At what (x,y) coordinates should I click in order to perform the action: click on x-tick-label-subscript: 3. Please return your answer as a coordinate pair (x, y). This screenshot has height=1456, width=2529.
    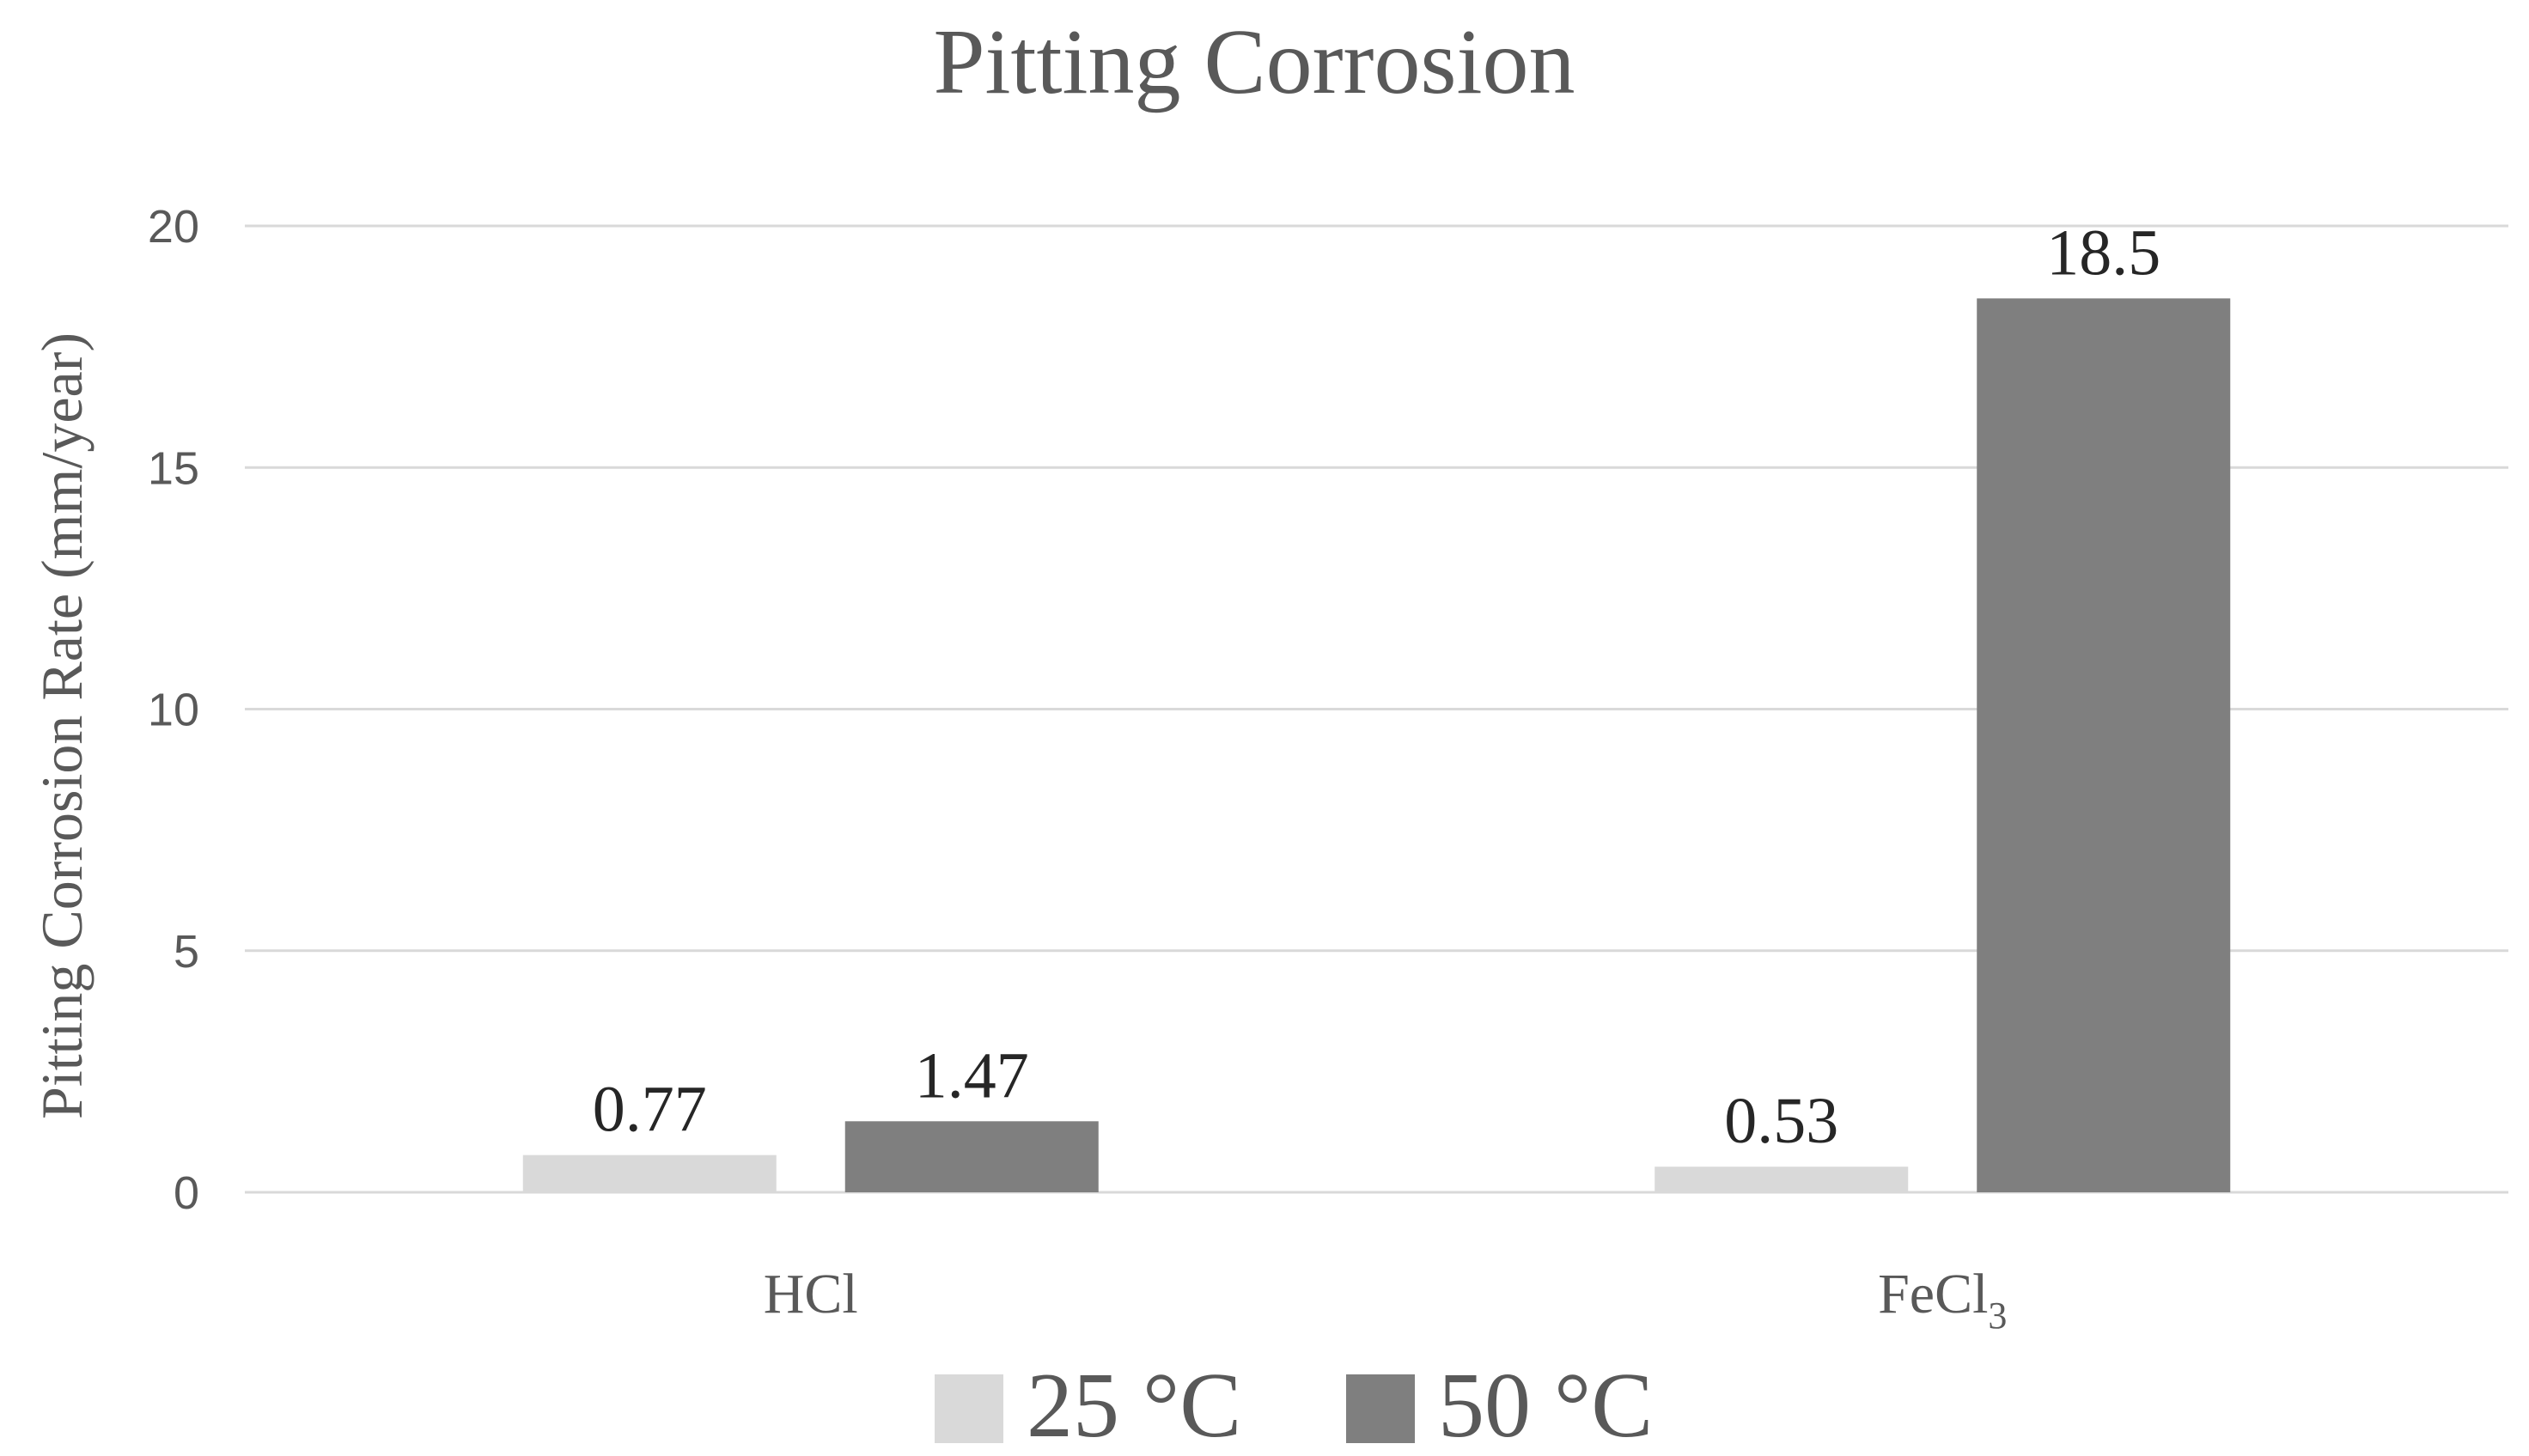
    Looking at the image, I should click on (1997, 1316).